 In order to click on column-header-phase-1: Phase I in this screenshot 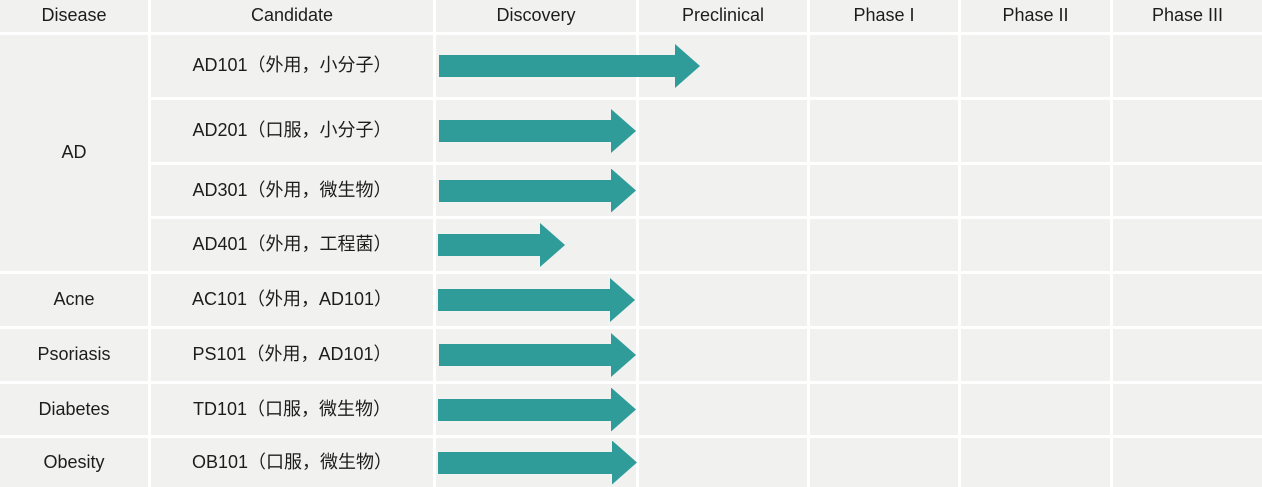, I will do `click(884, 16)`.